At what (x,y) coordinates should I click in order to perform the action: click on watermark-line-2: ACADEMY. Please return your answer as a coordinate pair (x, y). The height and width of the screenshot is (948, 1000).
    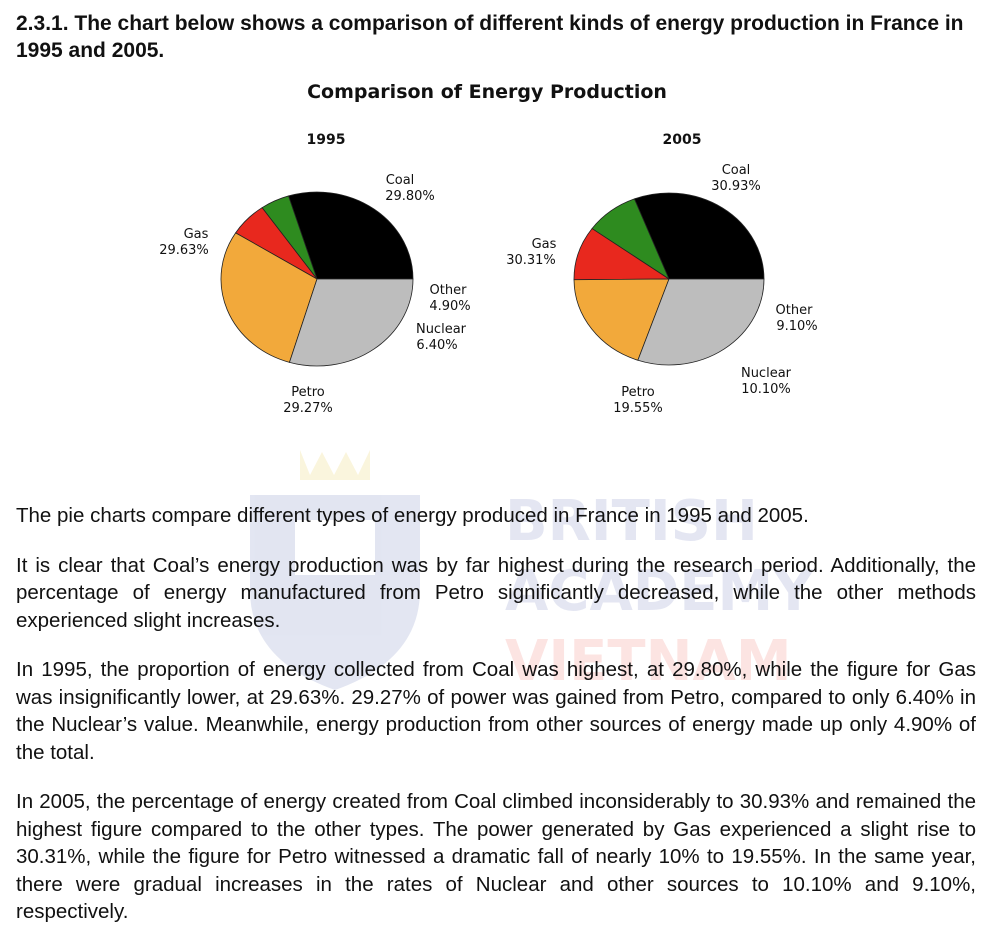
    Looking at the image, I should click on (660, 591).